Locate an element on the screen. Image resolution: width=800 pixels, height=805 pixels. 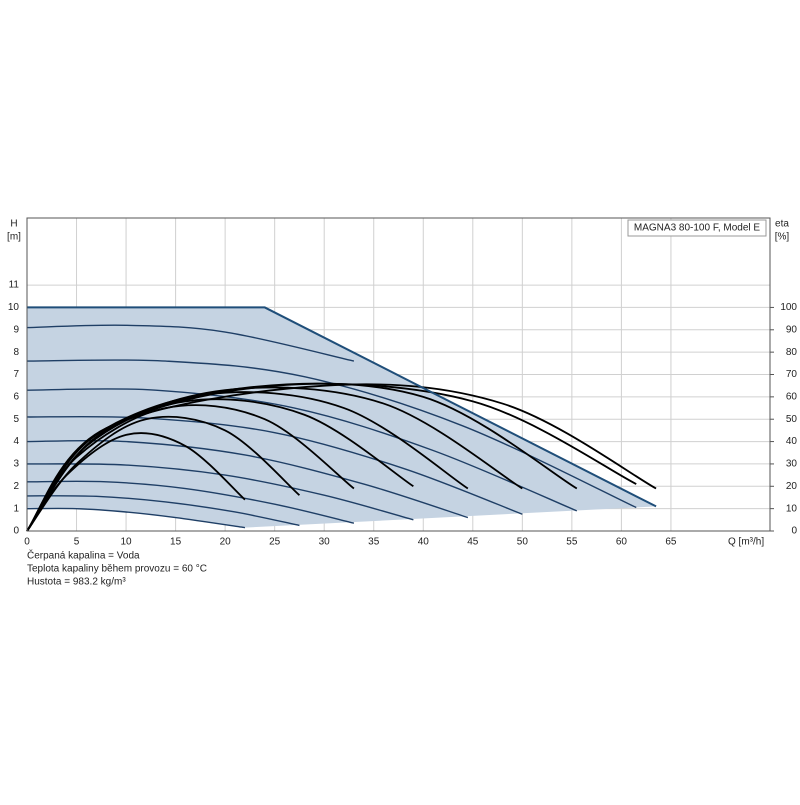
x-tick-label: 5 is located at coordinates (77, 542).